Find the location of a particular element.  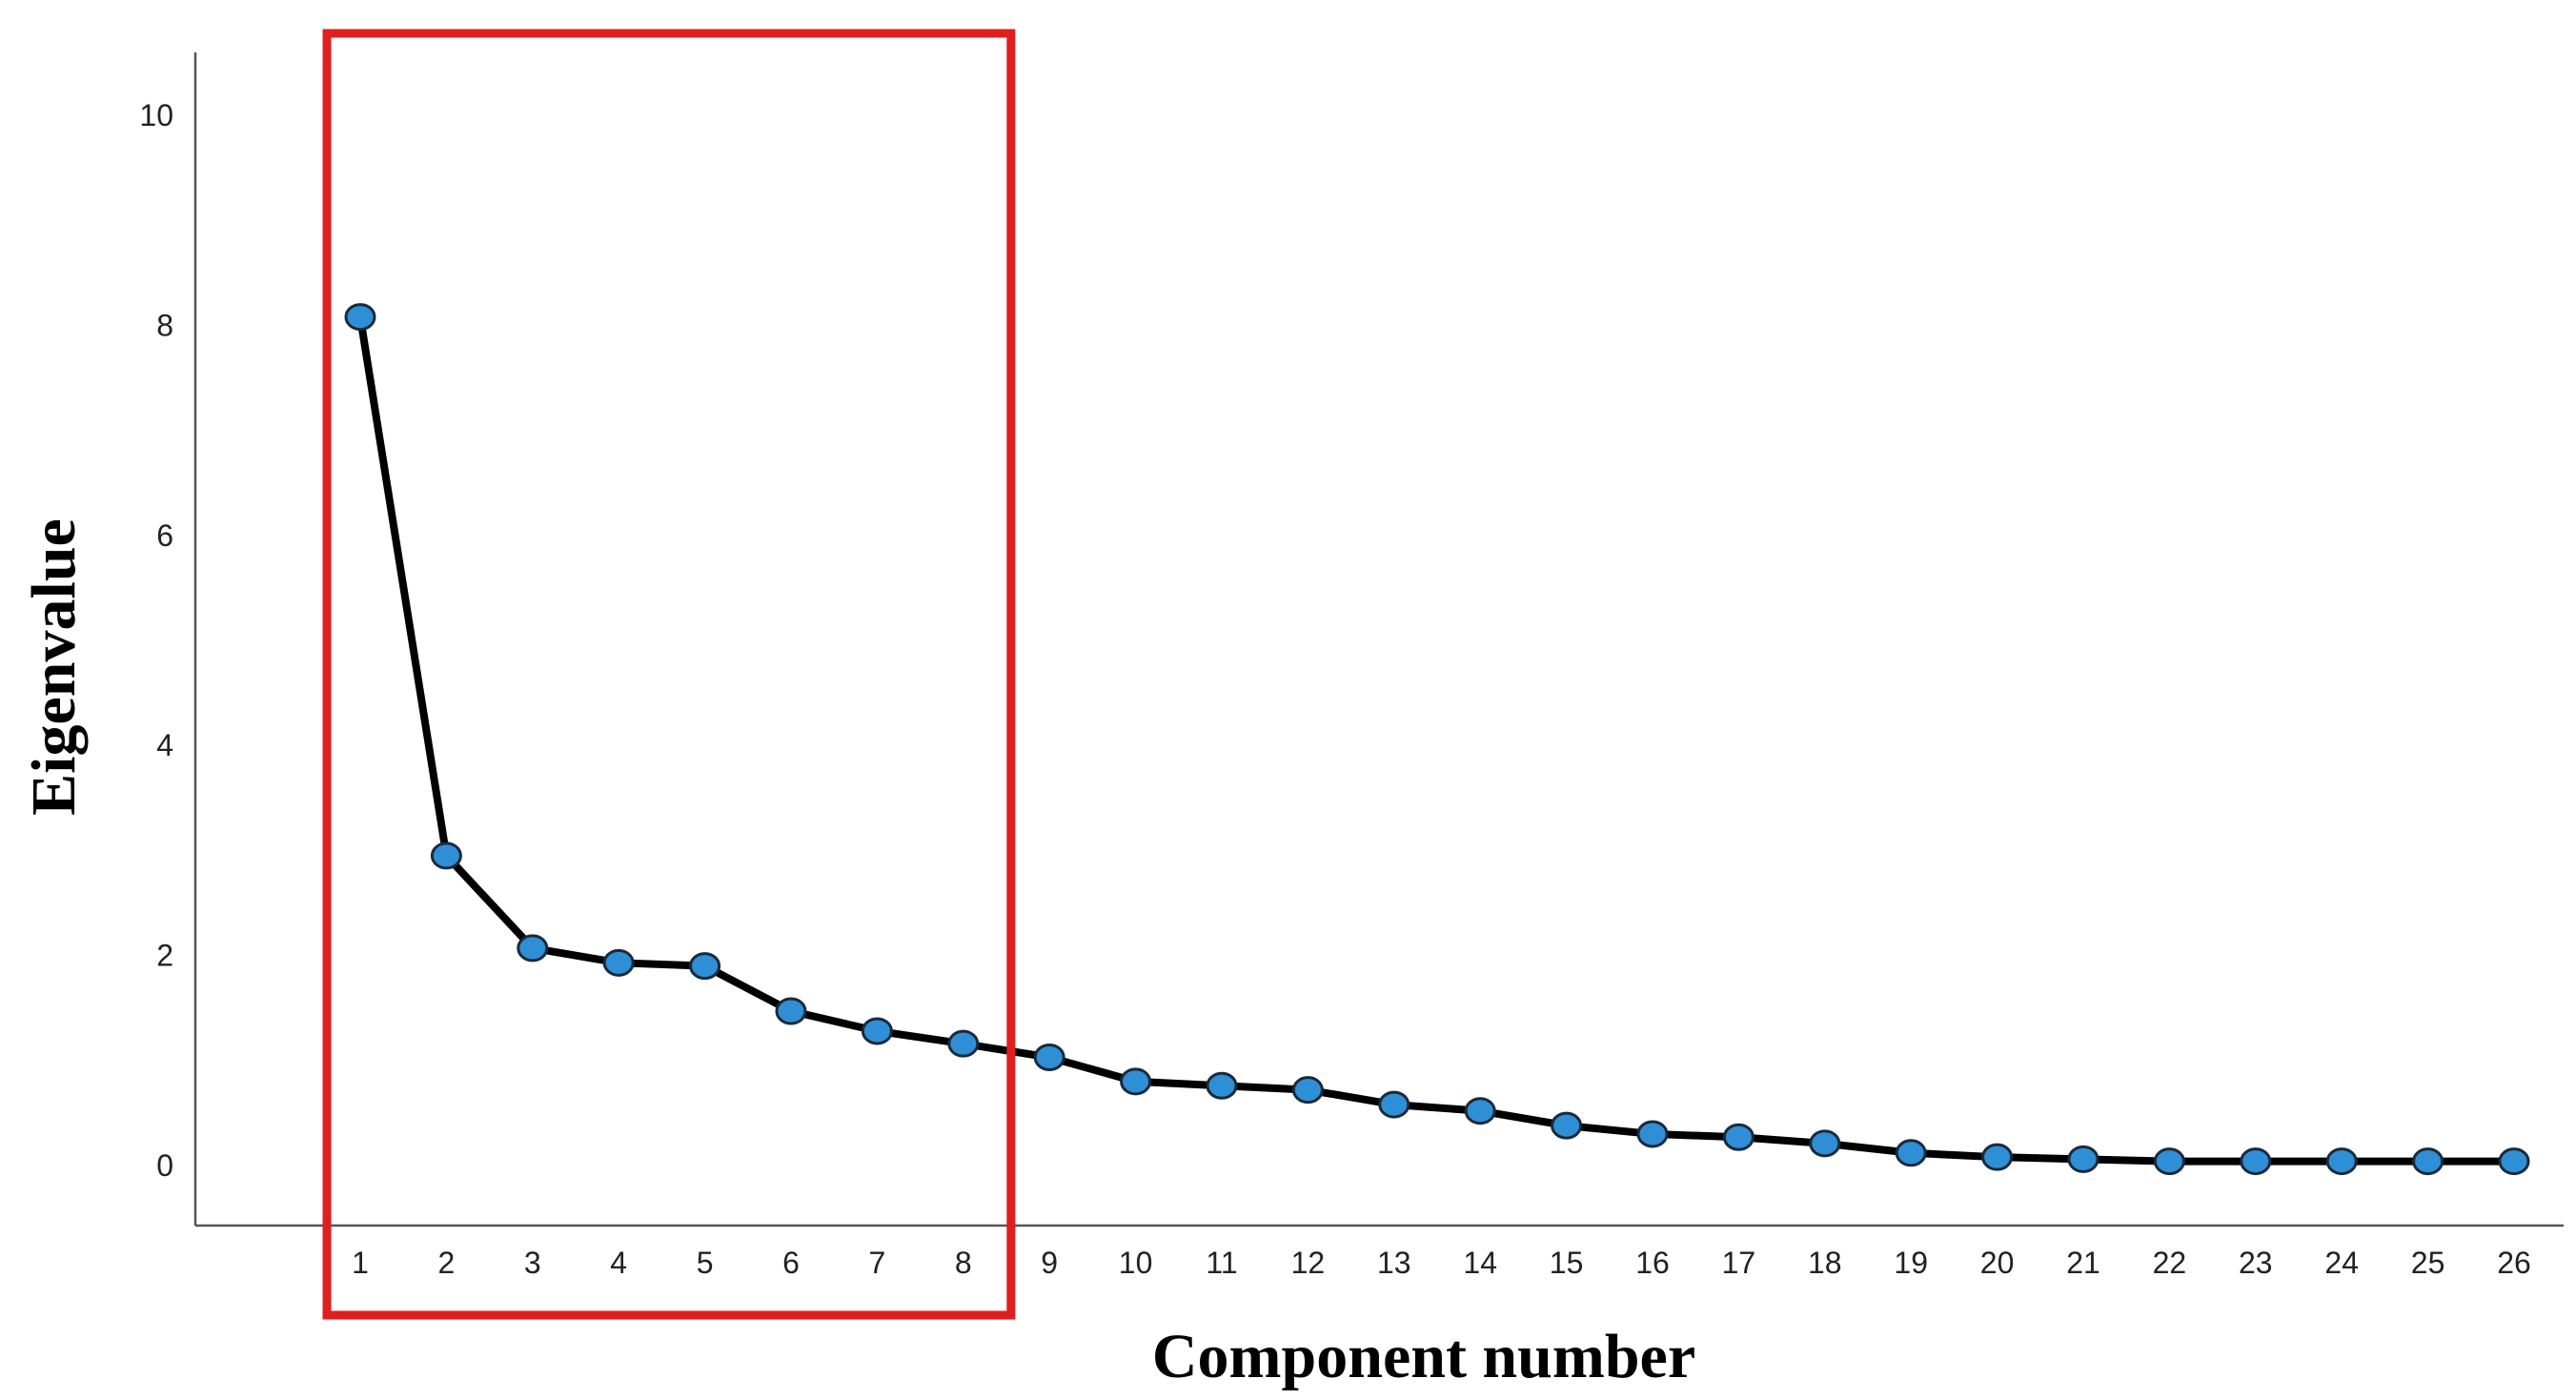

x-tick-label: 16 is located at coordinates (1653, 1263).